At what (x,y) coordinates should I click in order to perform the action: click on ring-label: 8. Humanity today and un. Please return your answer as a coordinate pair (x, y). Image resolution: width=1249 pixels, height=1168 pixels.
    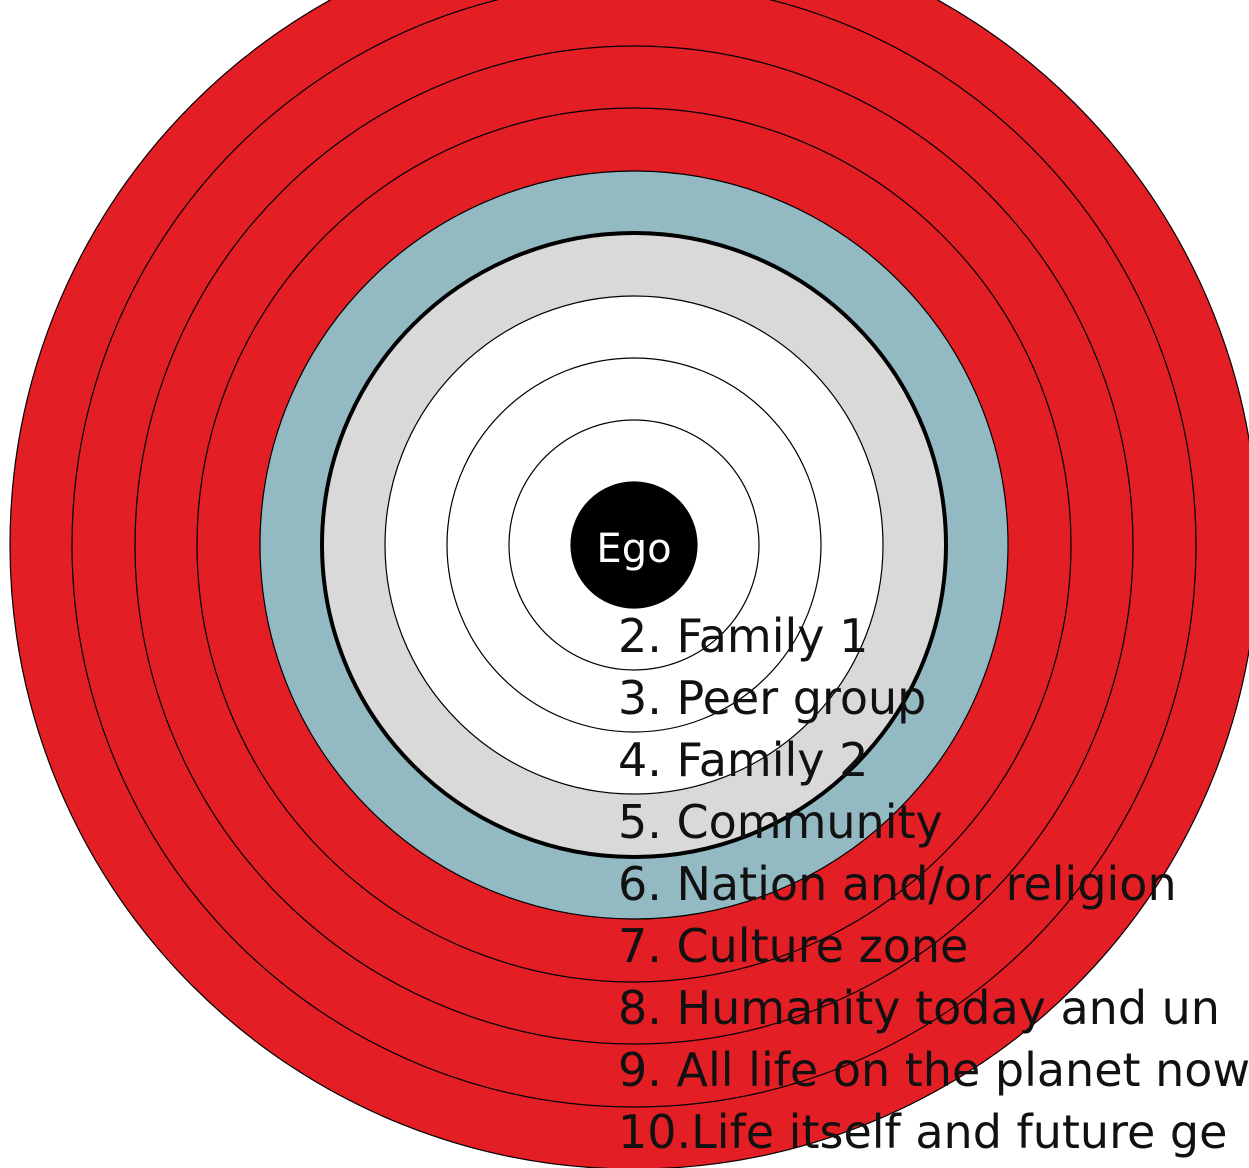
    Looking at the image, I should click on (919, 1008).